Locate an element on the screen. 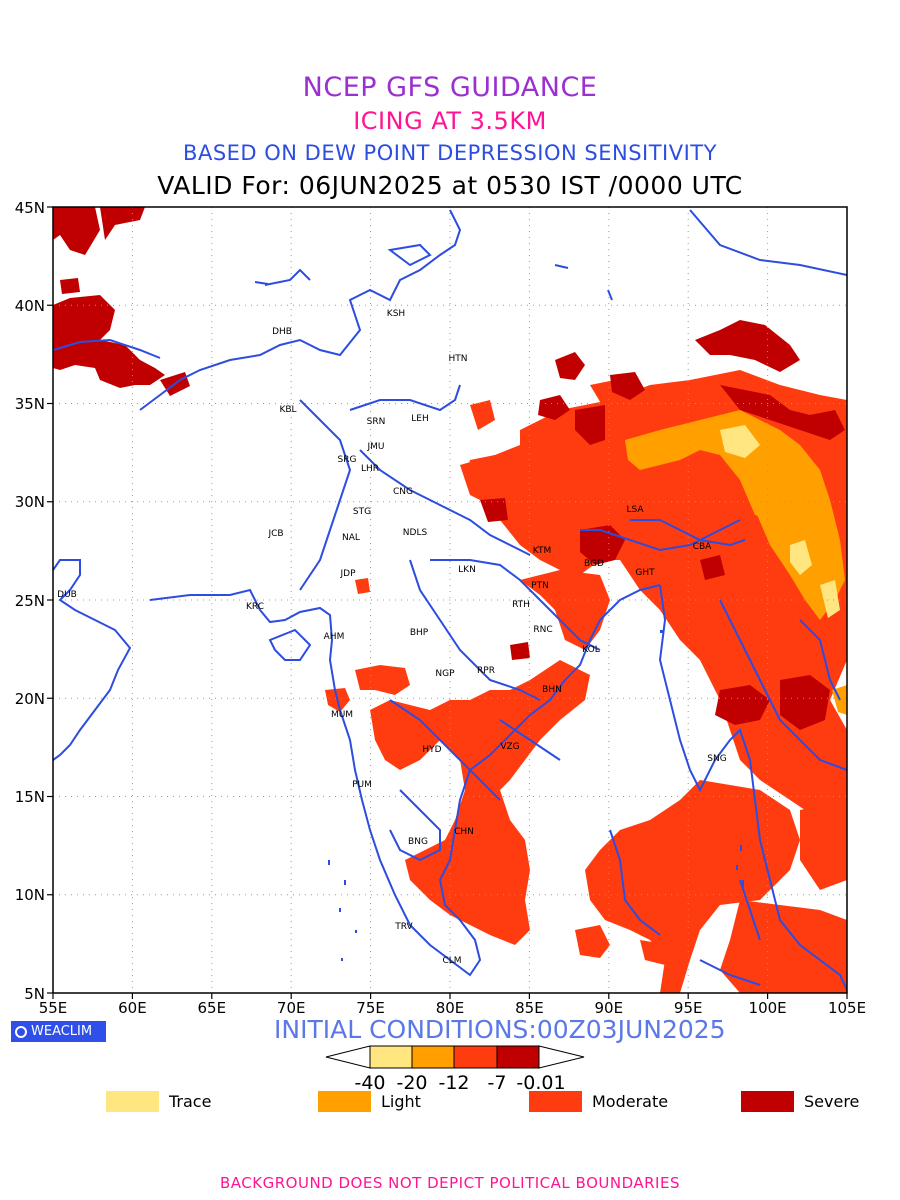 This screenshot has height=1200, width=900. islands is located at coordinates (536, 795).